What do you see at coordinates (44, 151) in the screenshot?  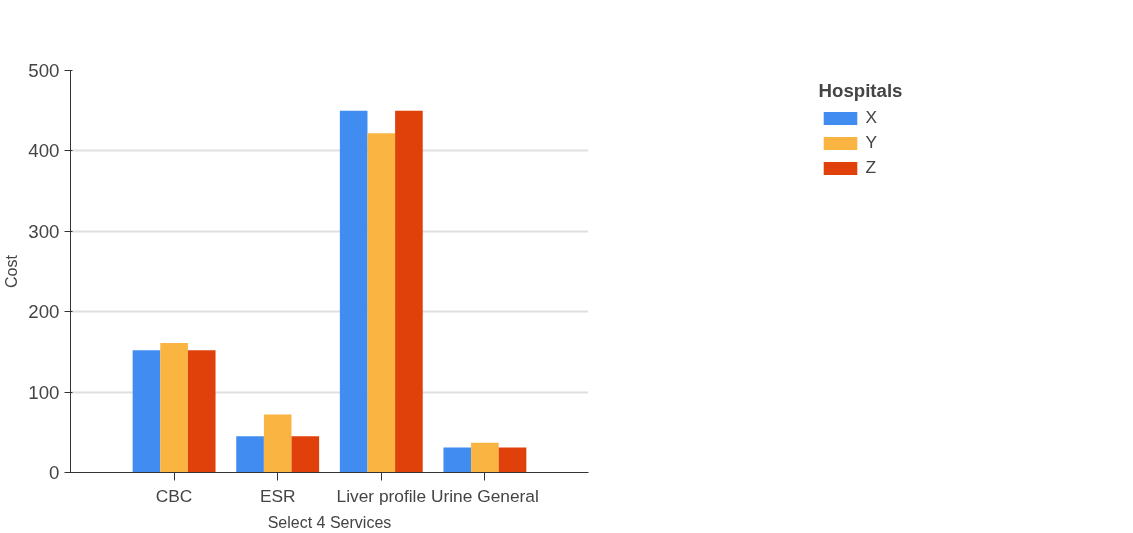 I see `y-tick-label: 400` at bounding box center [44, 151].